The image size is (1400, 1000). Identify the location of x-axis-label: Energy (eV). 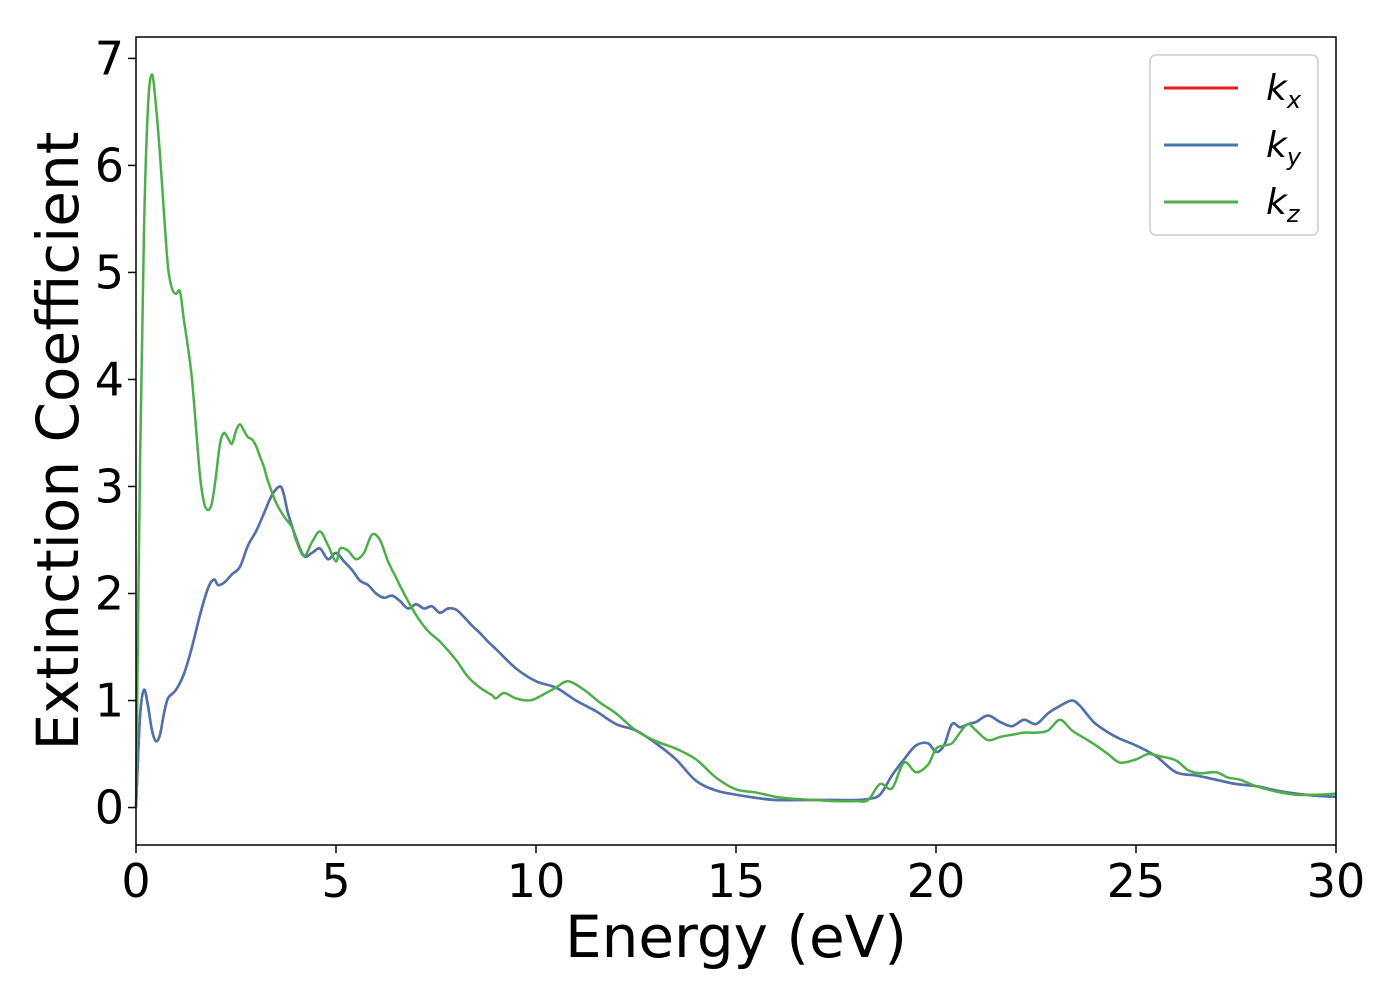
(736, 937).